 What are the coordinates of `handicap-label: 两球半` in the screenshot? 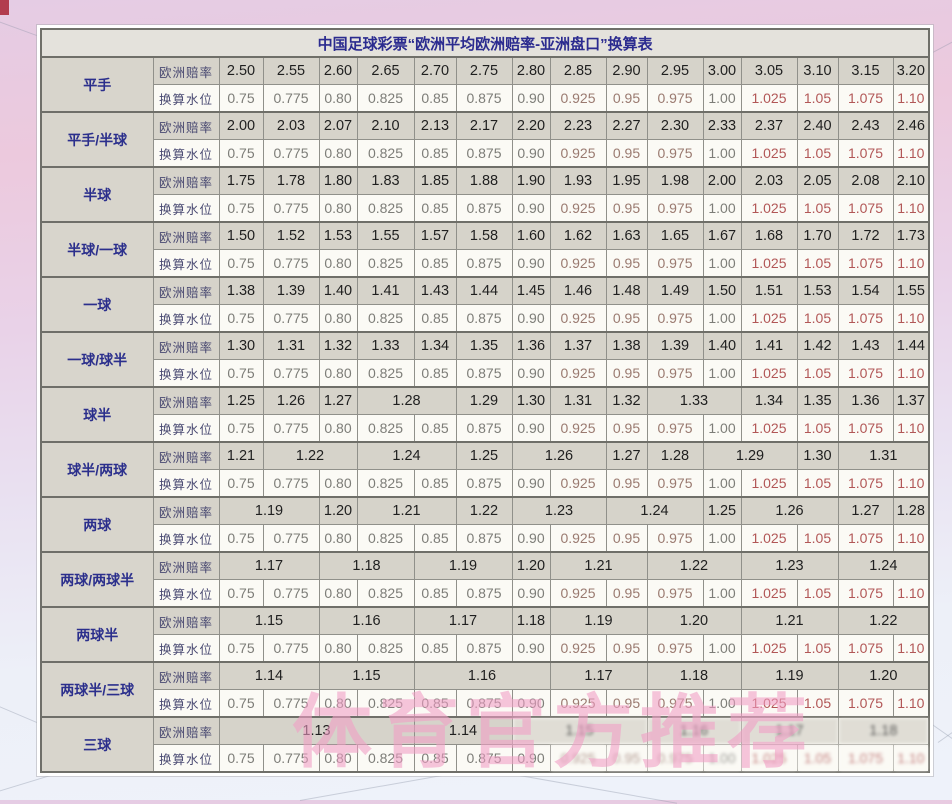 It's located at (97, 634).